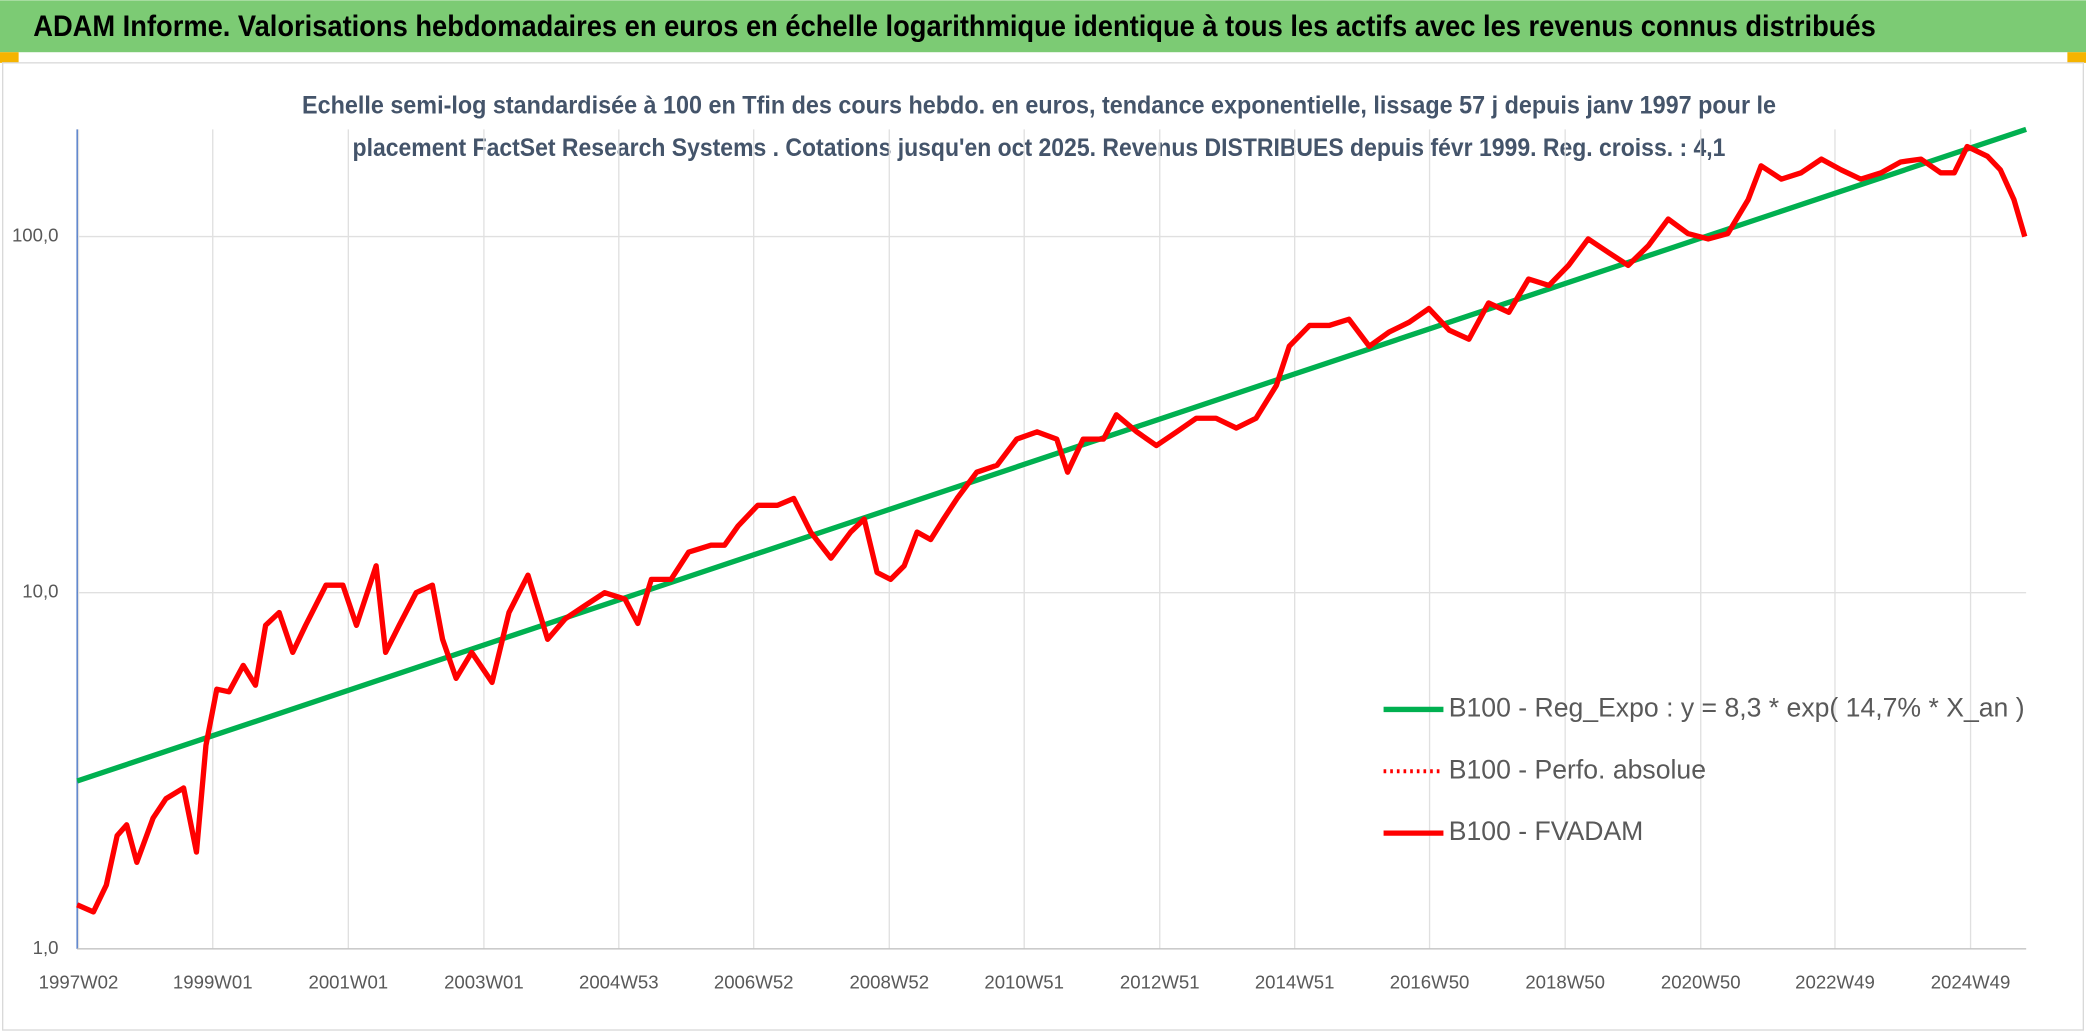  Describe the element at coordinates (1295, 981) in the screenshot. I see `x-tick-label: 2014W51` at that location.